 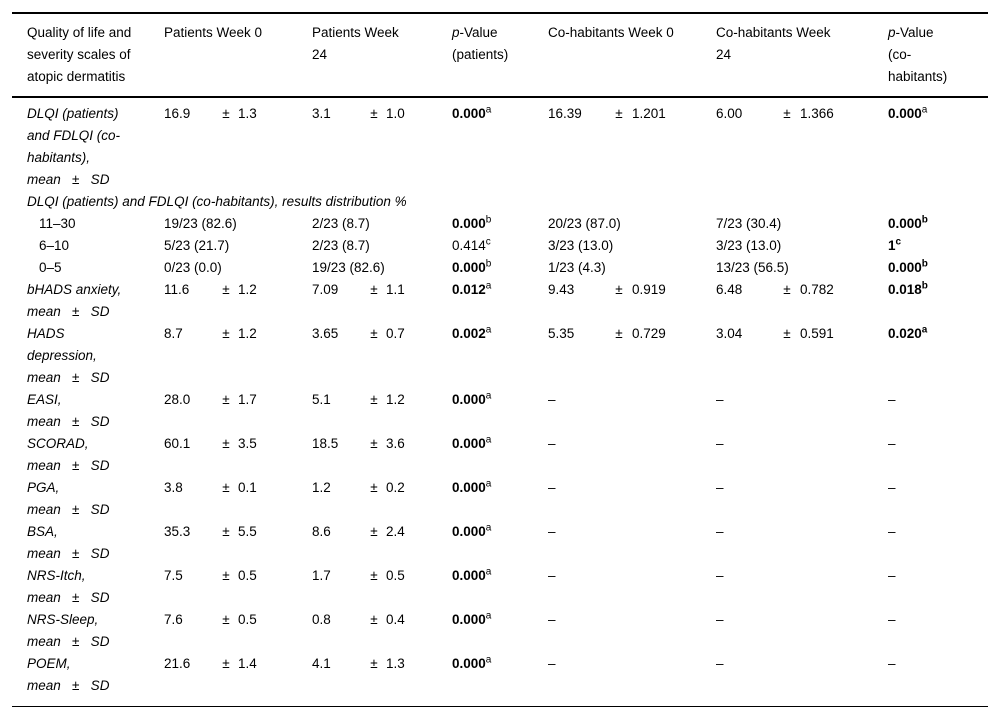 What do you see at coordinates (817, 113) in the screenshot?
I see `sd-value: 1.366` at bounding box center [817, 113].